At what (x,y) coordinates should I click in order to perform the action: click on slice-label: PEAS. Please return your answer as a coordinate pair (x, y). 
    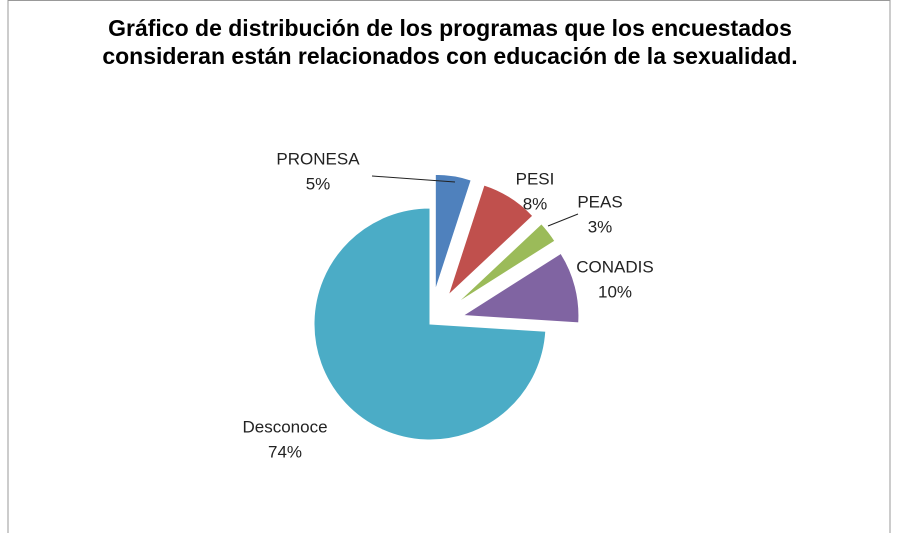
    Looking at the image, I should click on (599, 201).